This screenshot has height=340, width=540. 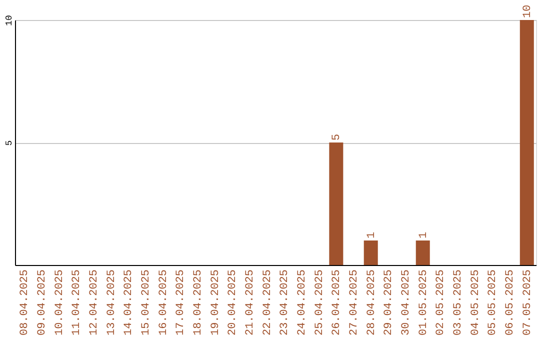 I want to click on data-label: 10, so click(x=528, y=11).